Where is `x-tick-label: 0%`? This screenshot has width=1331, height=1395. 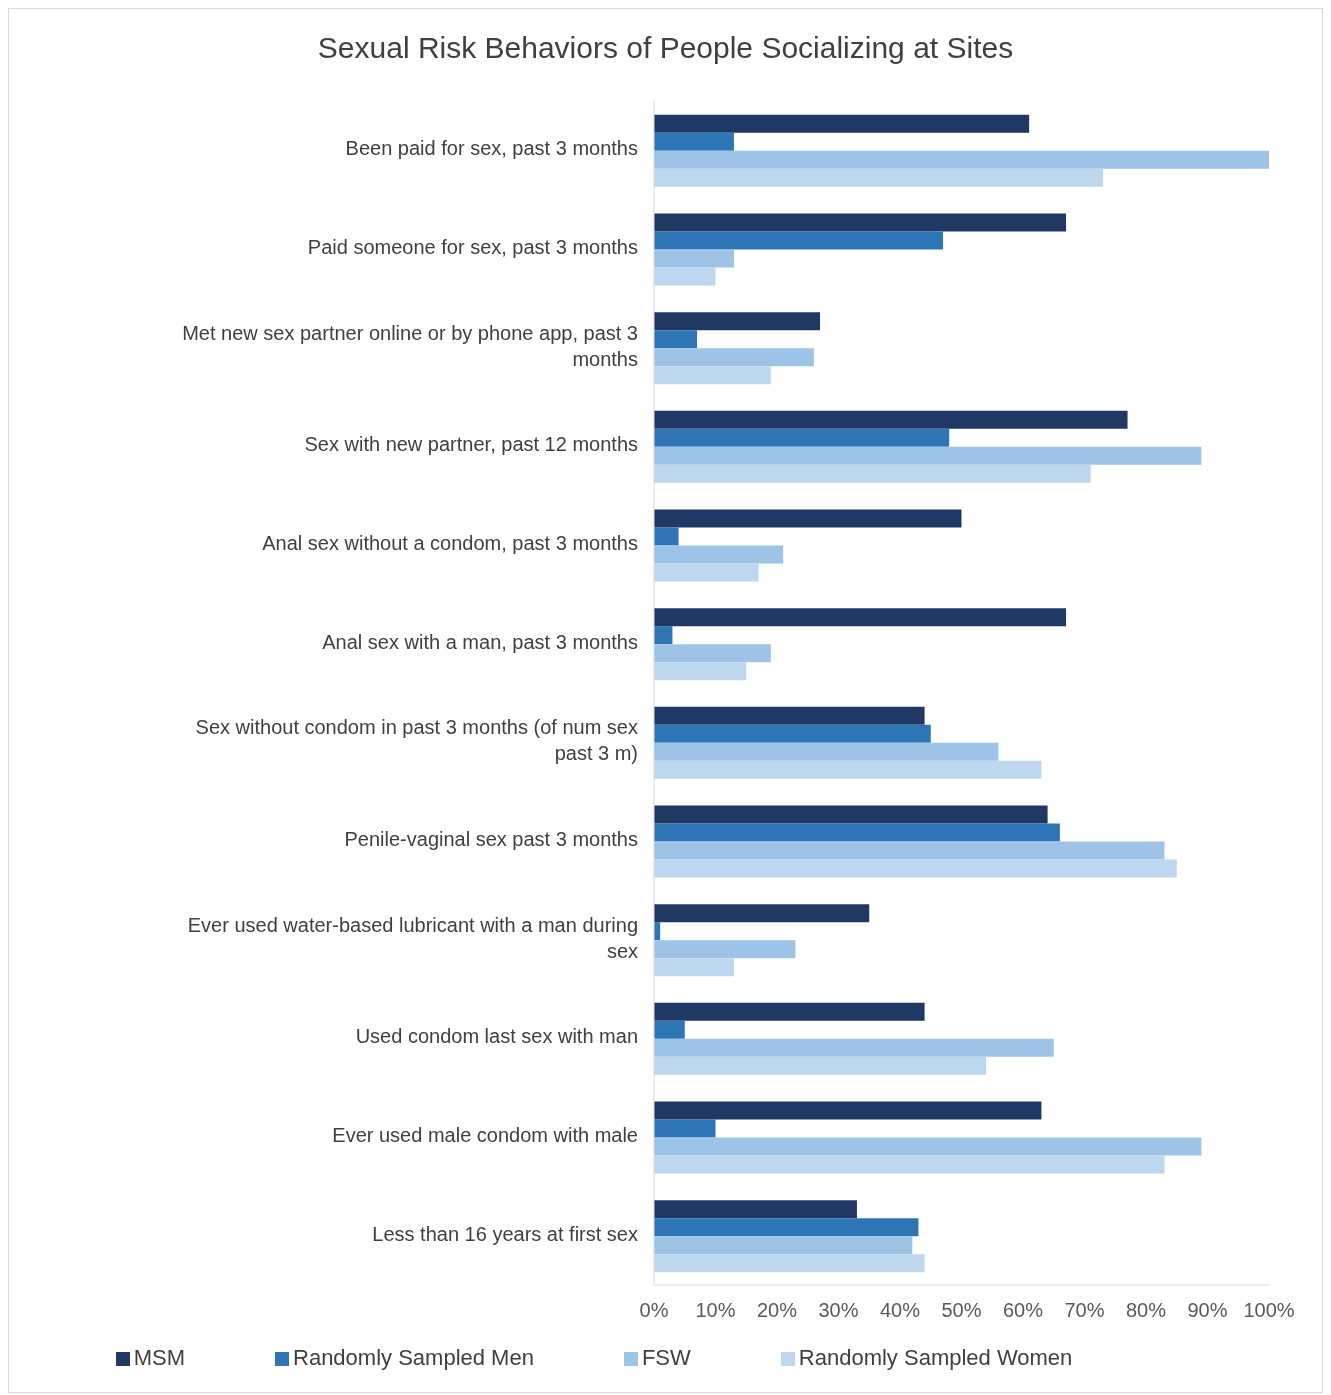
x-tick-label: 0% is located at coordinates (654, 1310).